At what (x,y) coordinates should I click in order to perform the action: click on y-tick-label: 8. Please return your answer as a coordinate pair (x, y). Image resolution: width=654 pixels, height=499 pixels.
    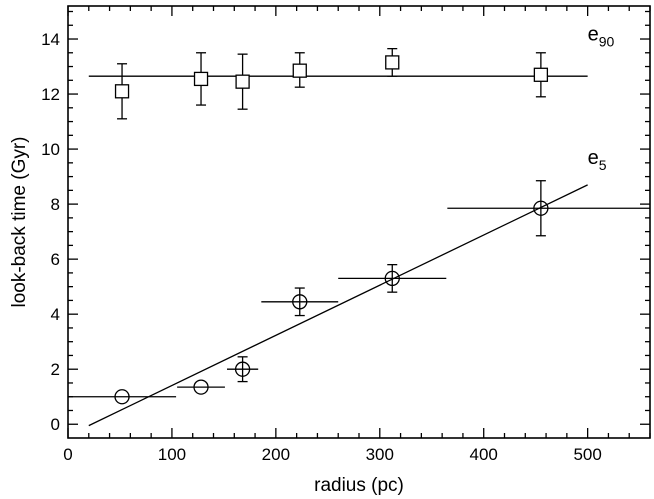
    Looking at the image, I should click on (55, 204).